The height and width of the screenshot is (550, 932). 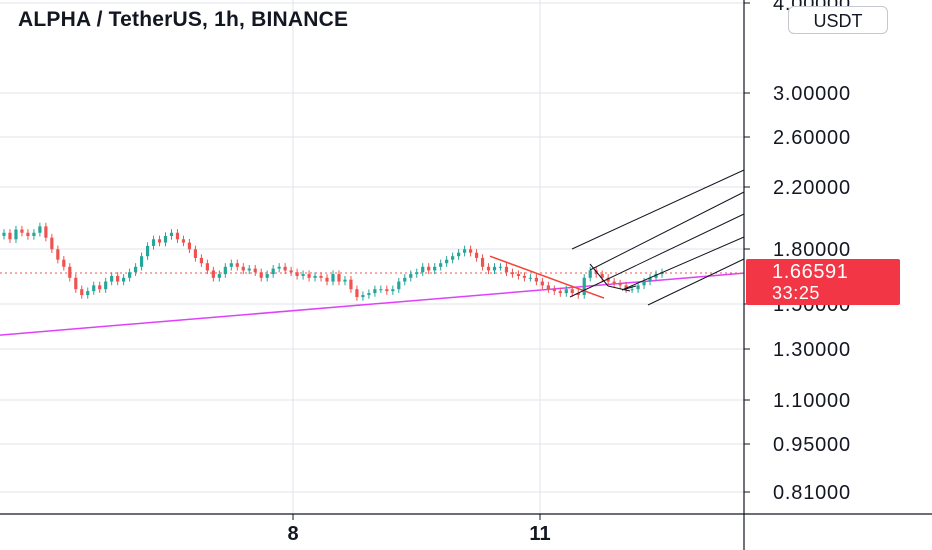 I want to click on bar-countdown: 33:25, so click(x=796, y=293).